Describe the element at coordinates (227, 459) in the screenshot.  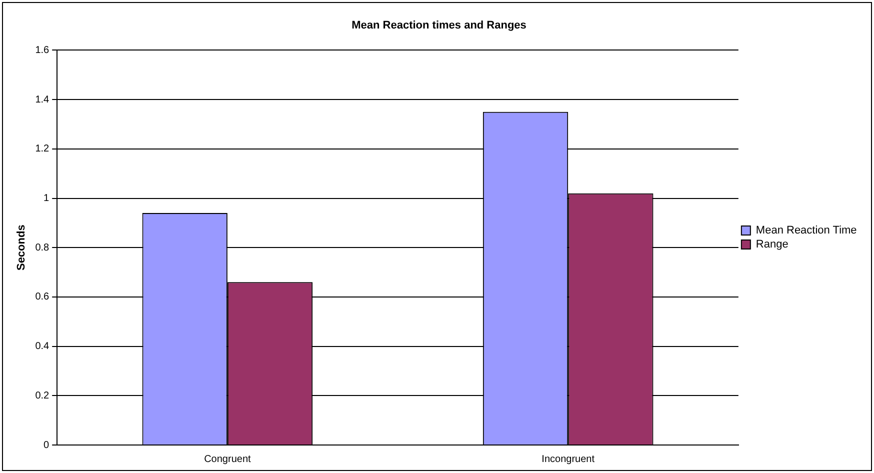
I see `x-tick-label: Congruent` at that location.